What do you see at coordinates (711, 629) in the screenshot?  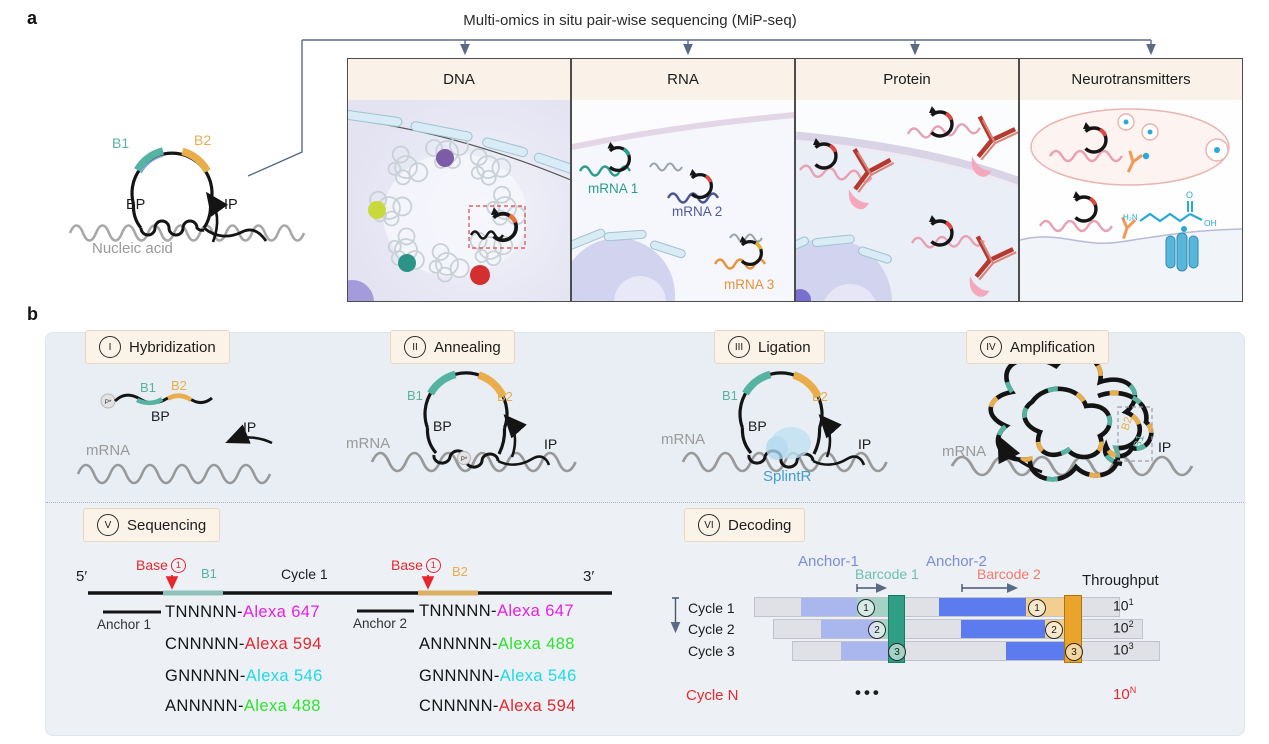 I see `cycle2-row-label: Cycle 2` at bounding box center [711, 629].